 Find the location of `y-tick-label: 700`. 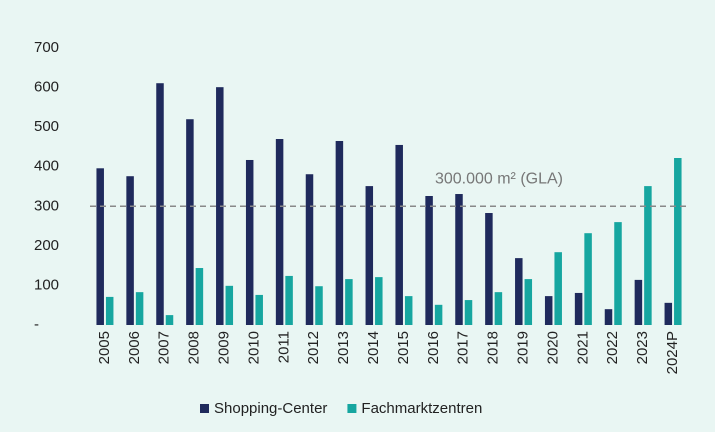

y-tick-label: 700 is located at coordinates (46, 47).